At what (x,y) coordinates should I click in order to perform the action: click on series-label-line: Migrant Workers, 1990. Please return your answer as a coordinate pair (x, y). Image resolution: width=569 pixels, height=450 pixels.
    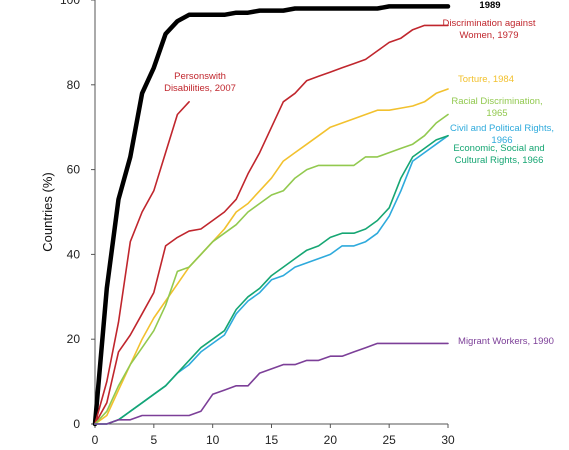
    Looking at the image, I should click on (506, 341).